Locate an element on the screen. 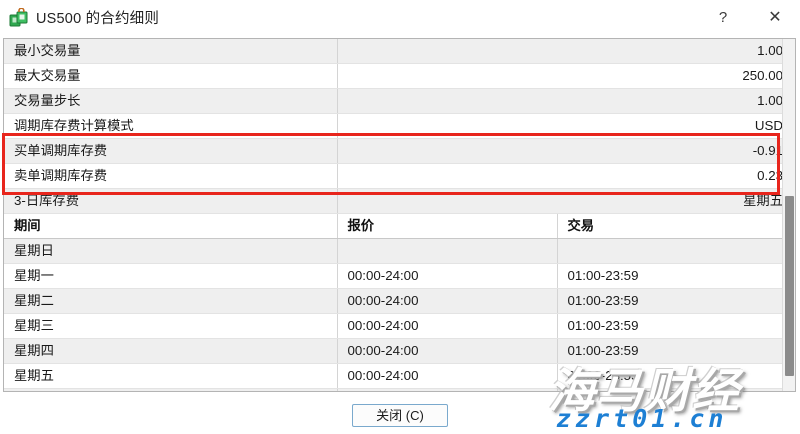 This screenshot has height=434, width=800. schedule-header-row: 期间 报价 交易 is located at coordinates (393, 226).